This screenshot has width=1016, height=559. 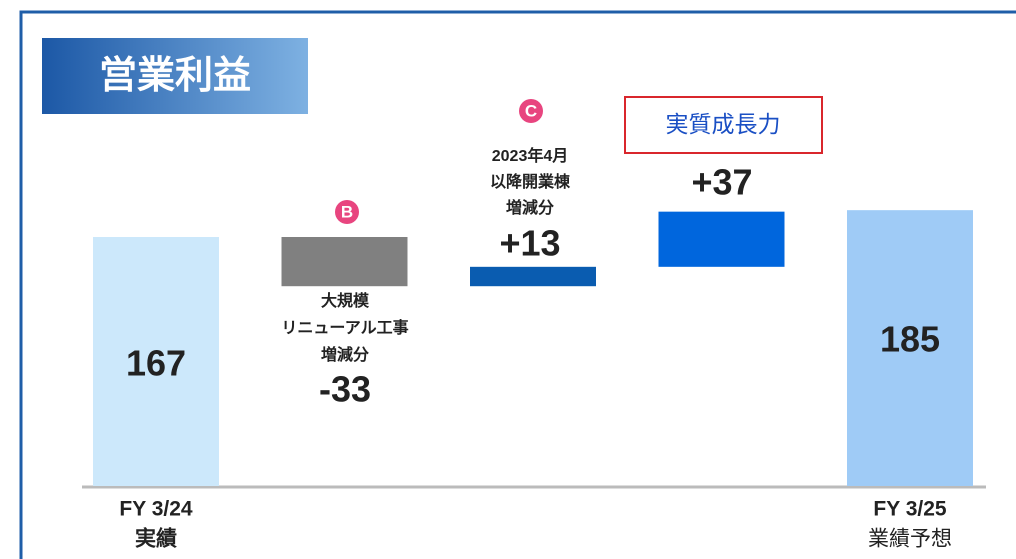 What do you see at coordinates (910, 539) in the screenshot?
I see `x-tick-label: 業績予想` at bounding box center [910, 539].